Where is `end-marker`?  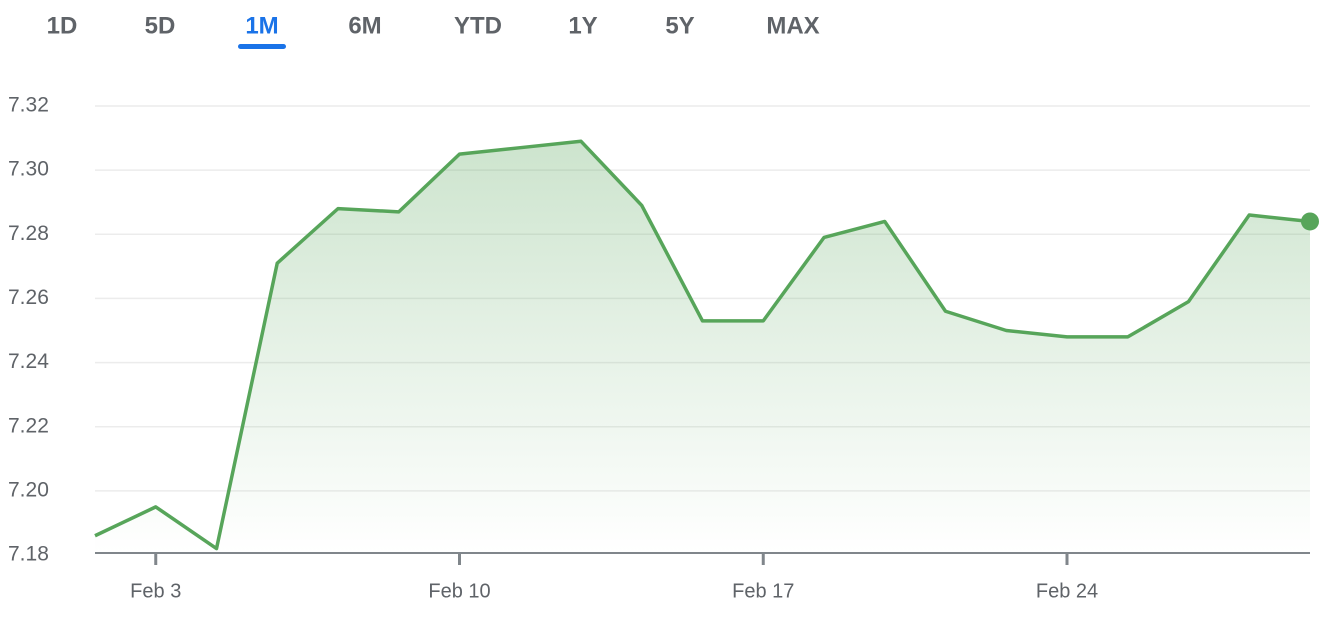
end-marker is located at coordinates (1310, 221).